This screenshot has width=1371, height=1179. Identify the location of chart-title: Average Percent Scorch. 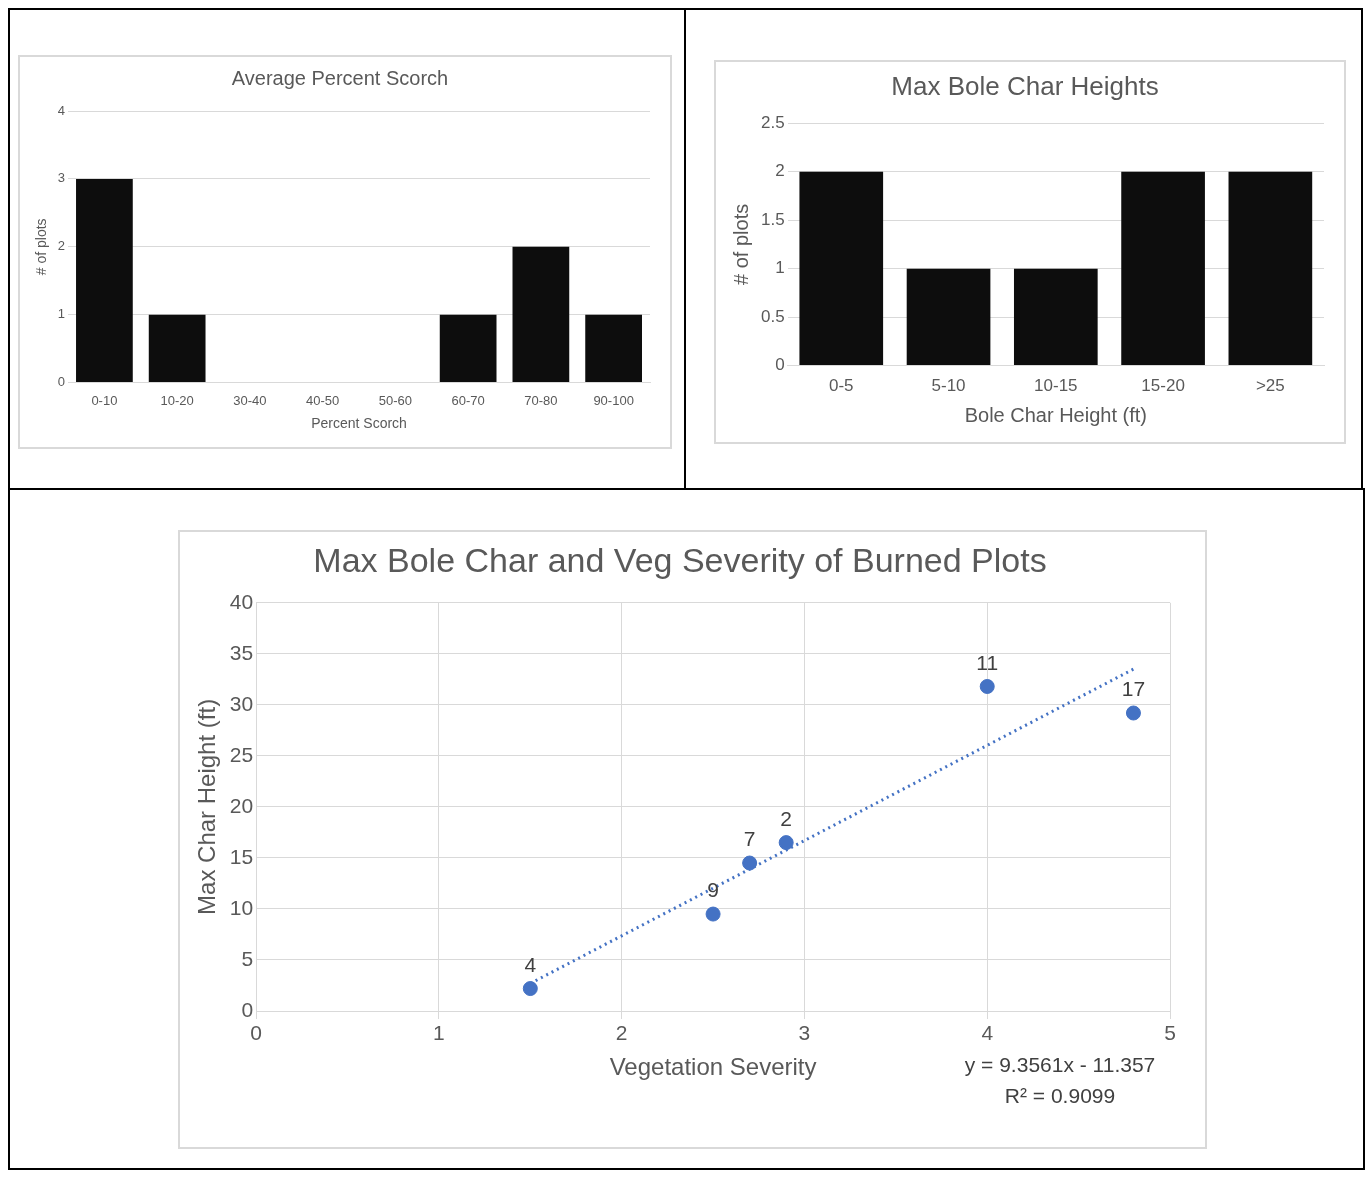
(340, 77).